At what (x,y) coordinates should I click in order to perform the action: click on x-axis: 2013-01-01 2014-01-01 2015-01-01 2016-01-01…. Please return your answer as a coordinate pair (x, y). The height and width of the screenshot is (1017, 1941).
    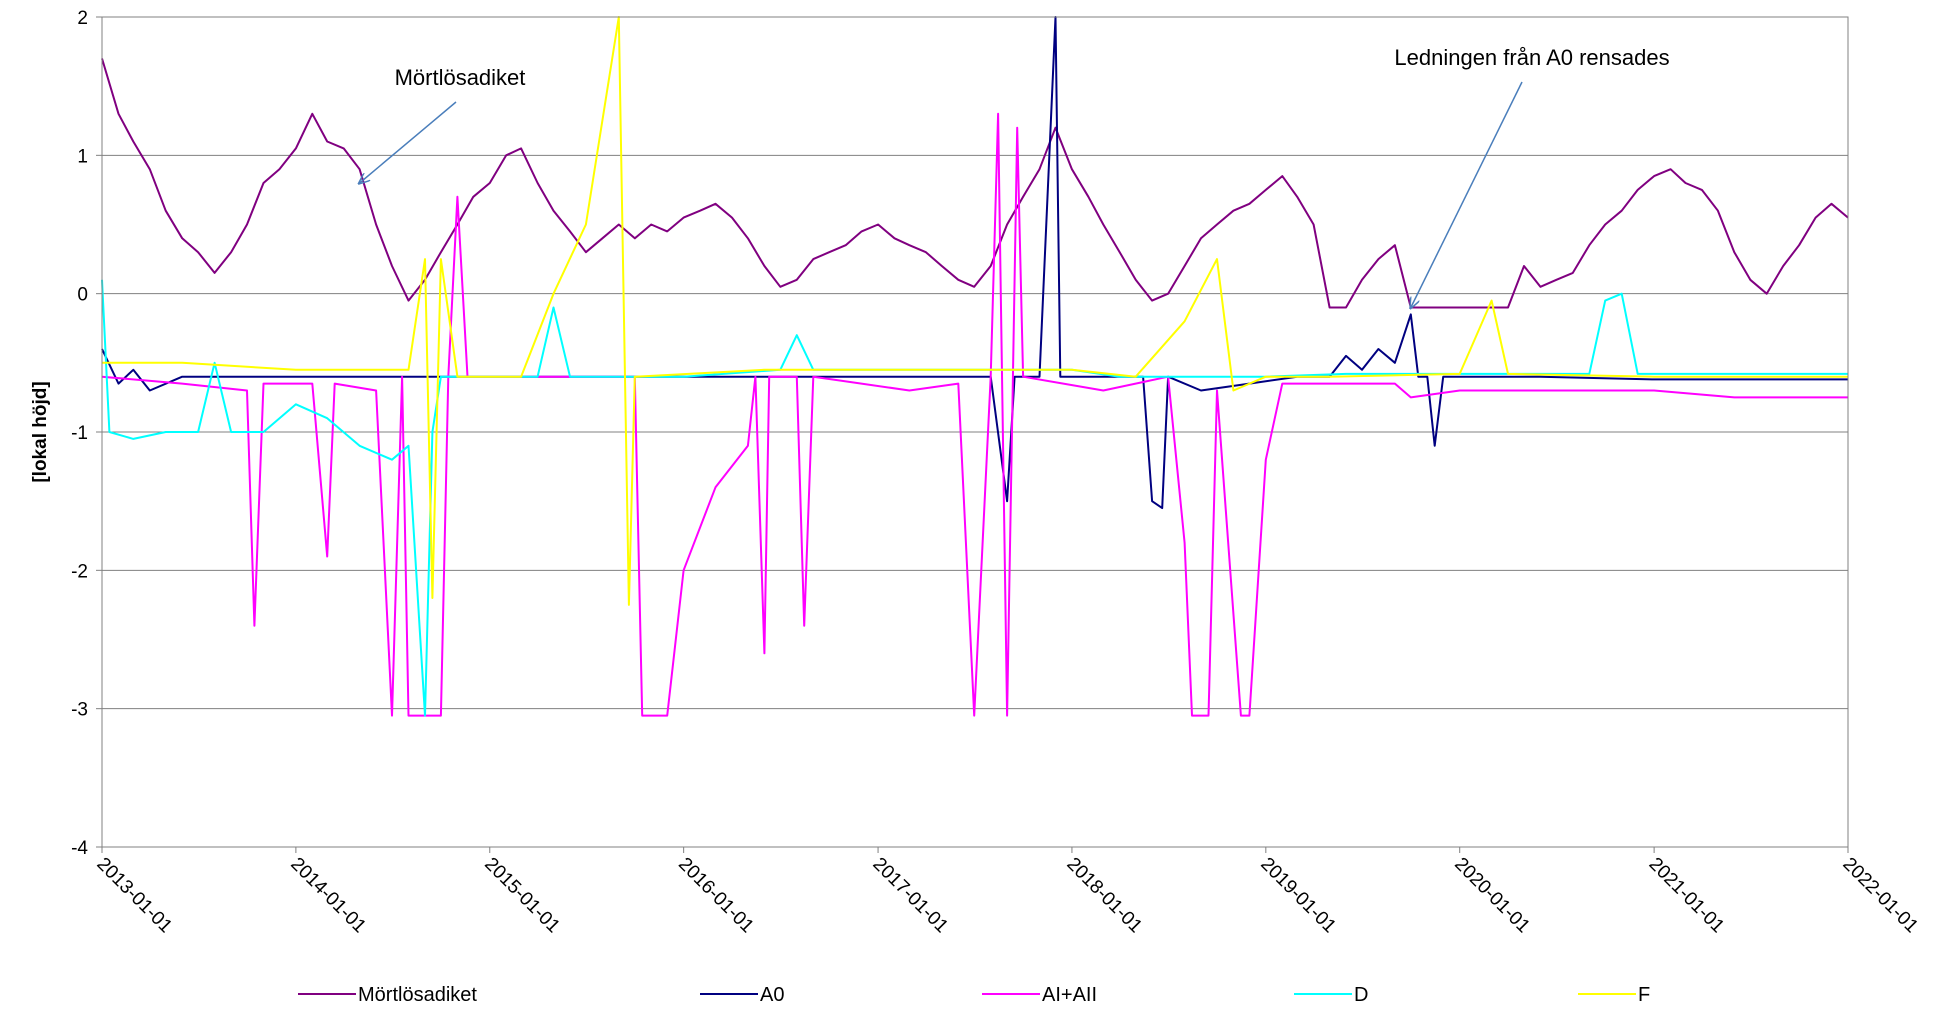
    Looking at the image, I should click on (1007, 892).